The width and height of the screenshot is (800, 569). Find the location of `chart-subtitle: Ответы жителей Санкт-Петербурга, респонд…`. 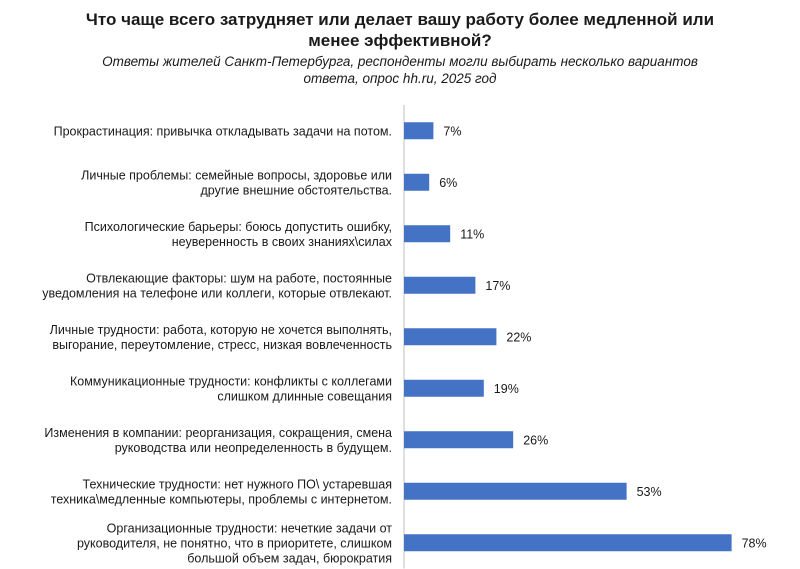

chart-subtitle: Ответы жителей Санкт-Петербурга, респонд… is located at coordinates (400, 70).